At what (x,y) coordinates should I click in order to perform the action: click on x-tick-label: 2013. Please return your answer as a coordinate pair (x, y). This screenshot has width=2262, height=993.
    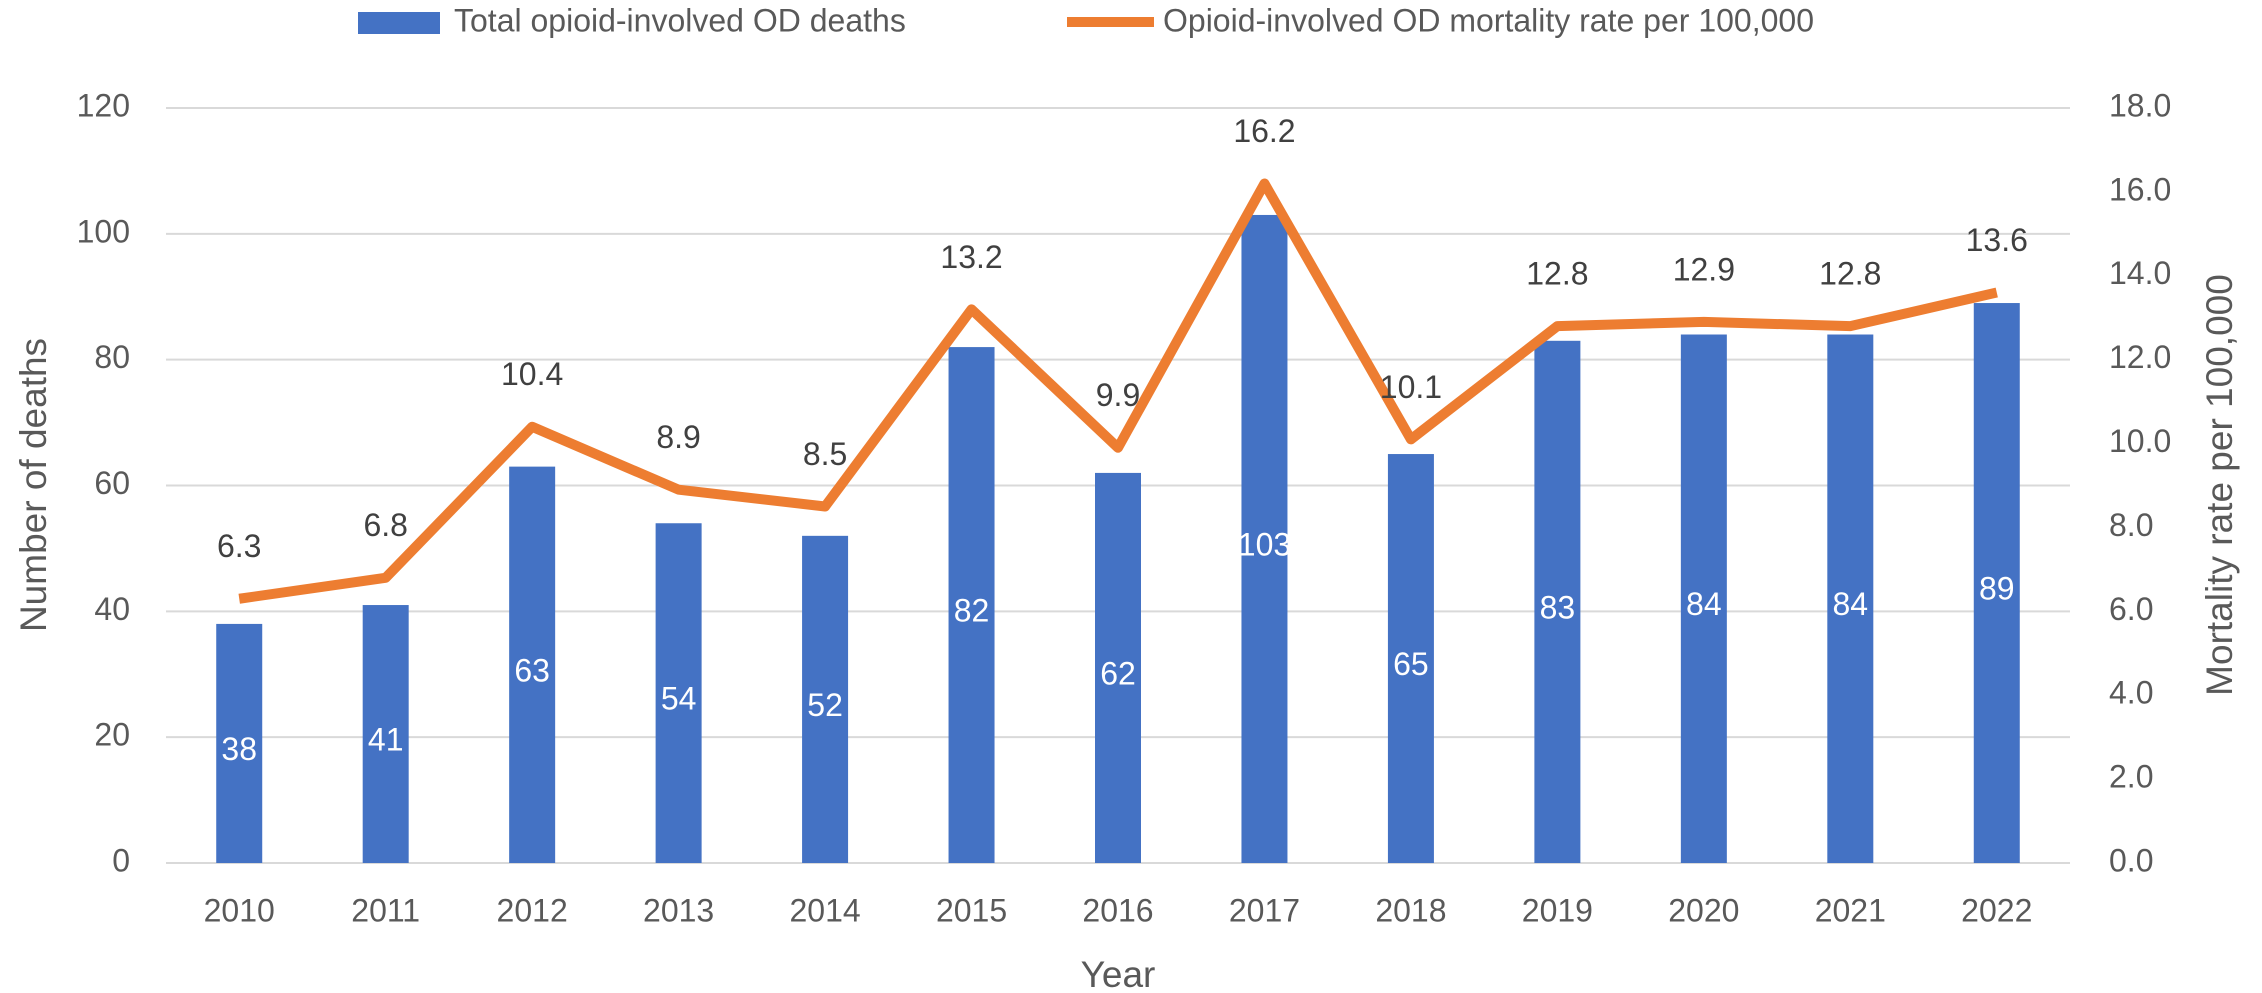
    Looking at the image, I should click on (678, 910).